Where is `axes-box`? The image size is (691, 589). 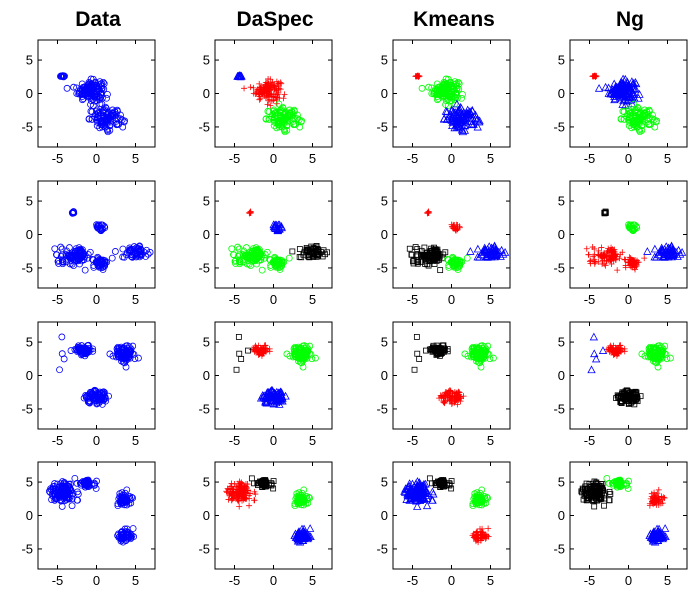 axes-box is located at coordinates (273, 375).